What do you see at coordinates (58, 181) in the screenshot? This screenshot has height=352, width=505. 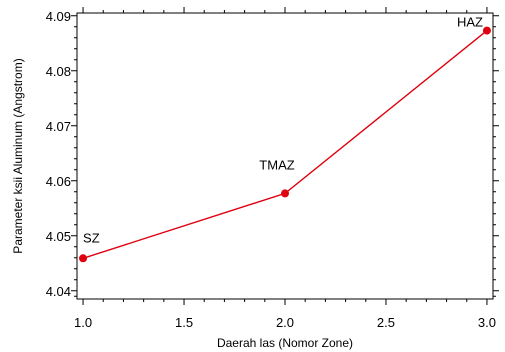 I see `y-tick-label: 4.06` at bounding box center [58, 181].